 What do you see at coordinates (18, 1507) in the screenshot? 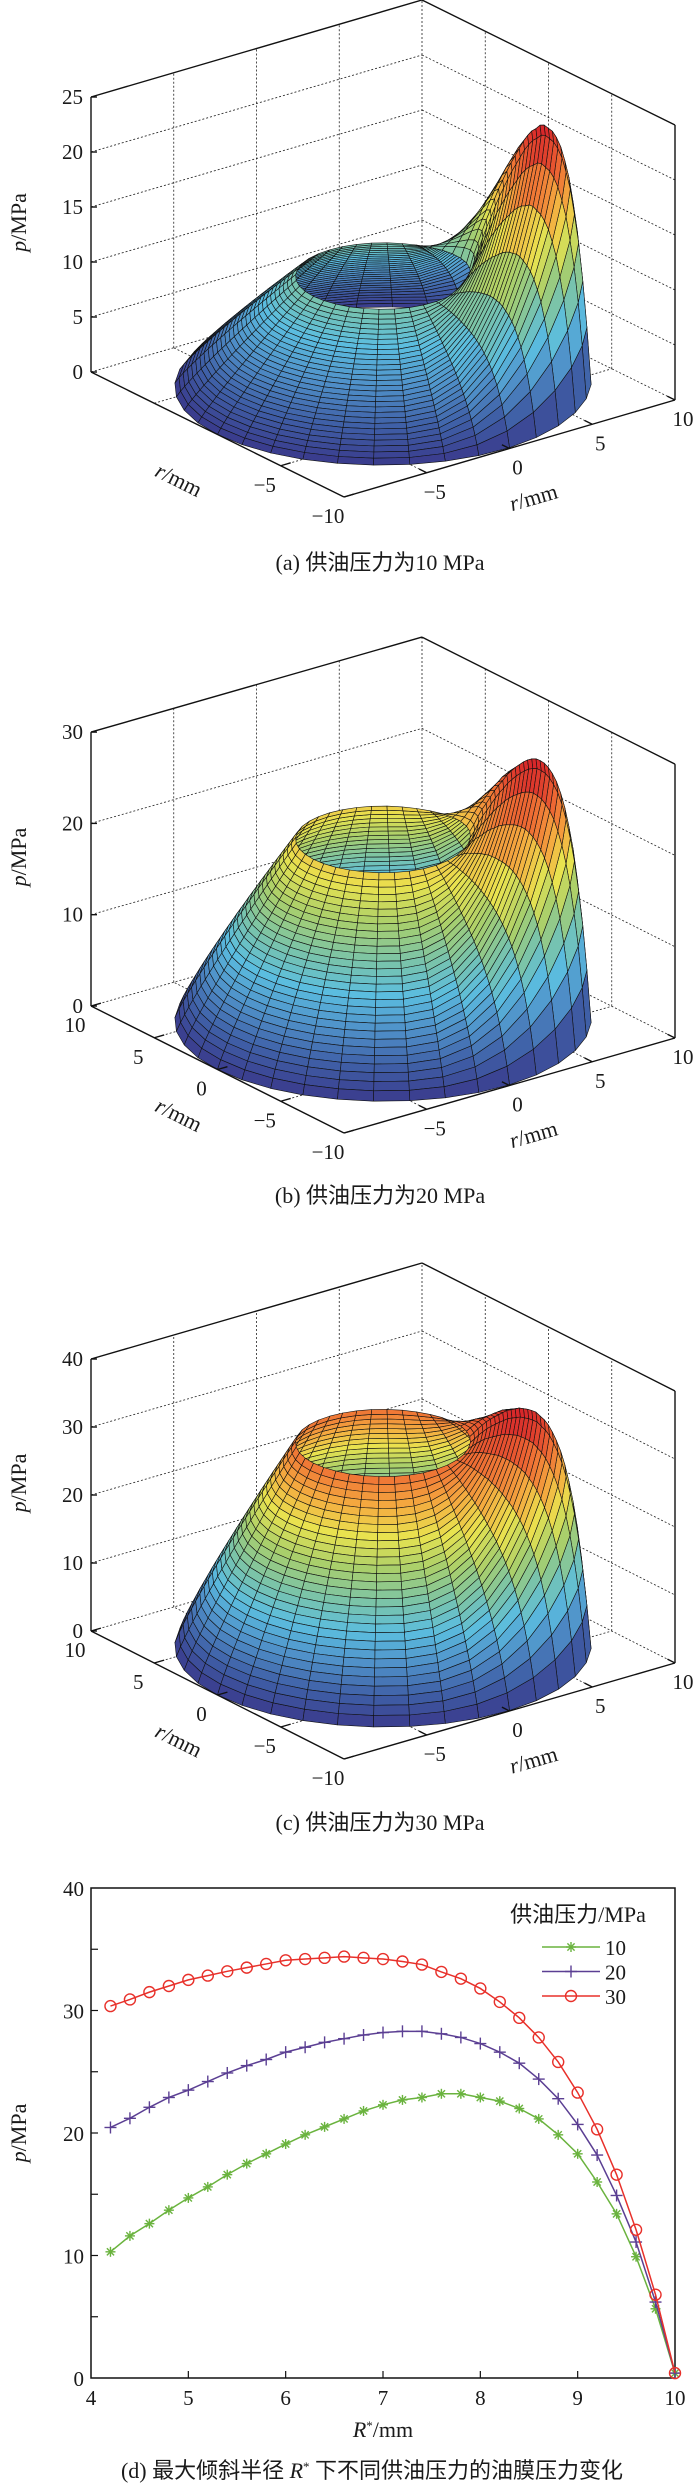
I see `z-axis-var: p` at bounding box center [18, 1507].